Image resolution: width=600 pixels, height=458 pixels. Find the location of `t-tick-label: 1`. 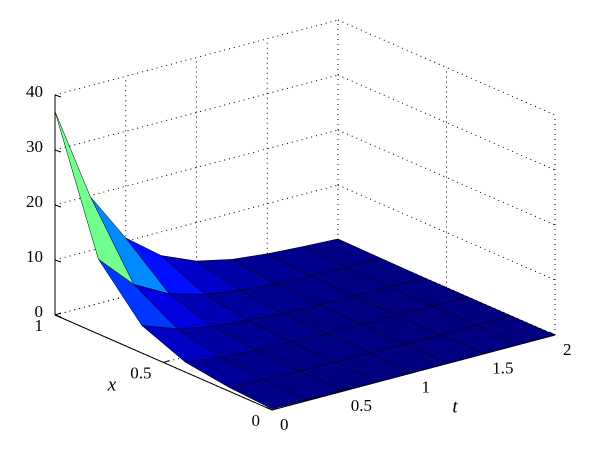

t-tick-label: 1 is located at coordinates (426, 386).